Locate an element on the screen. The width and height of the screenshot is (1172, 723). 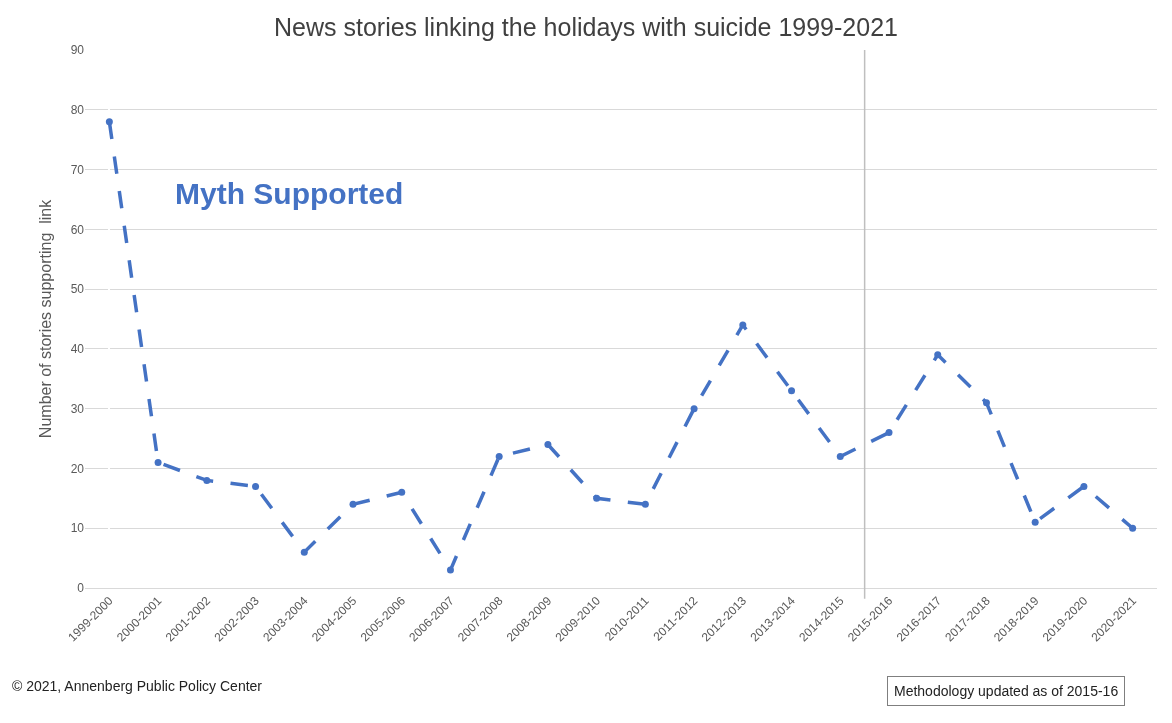
y-axis-title: Number of stories supporting link is located at coordinates (45, 318).